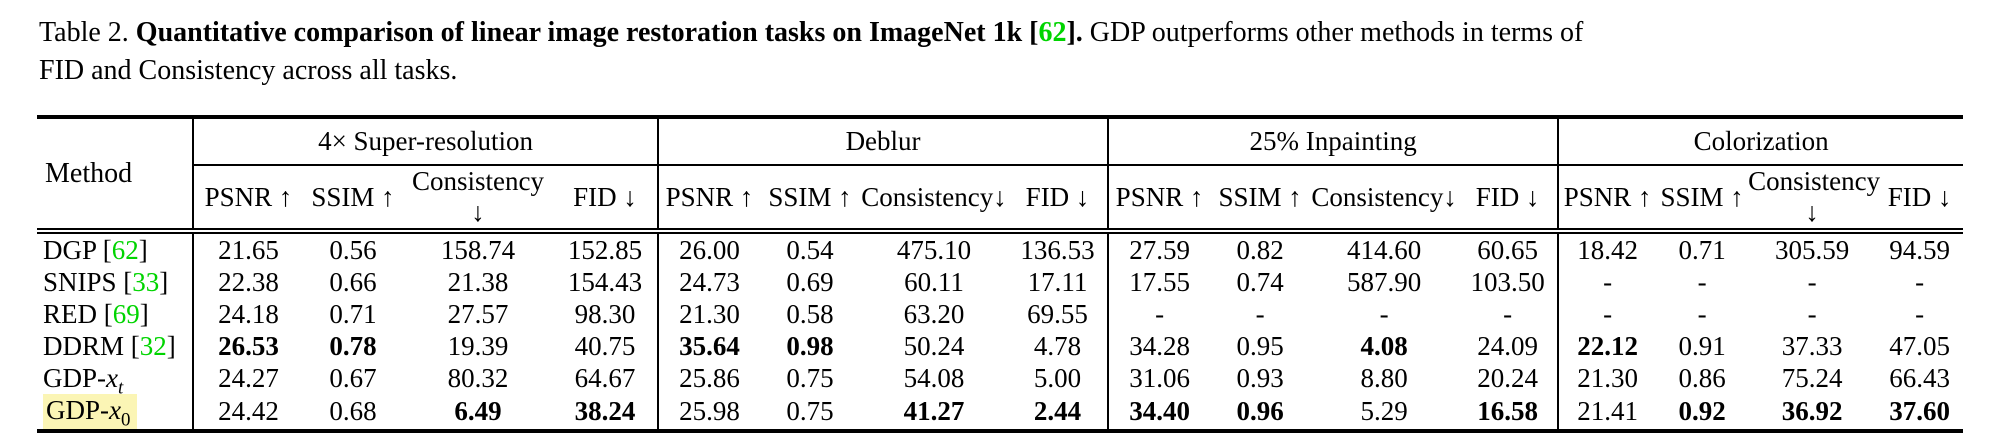 Image resolution: width=2000 pixels, height=433 pixels. What do you see at coordinates (248, 70) in the screenshot?
I see `caption-text-line2: FID and Consistency across all tasks.` at bounding box center [248, 70].